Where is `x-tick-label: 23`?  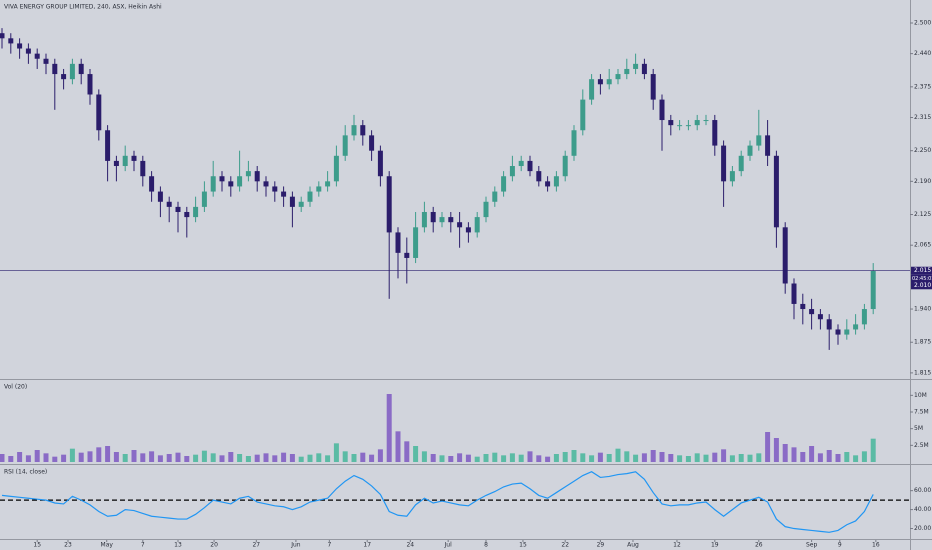 x-tick-label: 23 is located at coordinates (68, 545).